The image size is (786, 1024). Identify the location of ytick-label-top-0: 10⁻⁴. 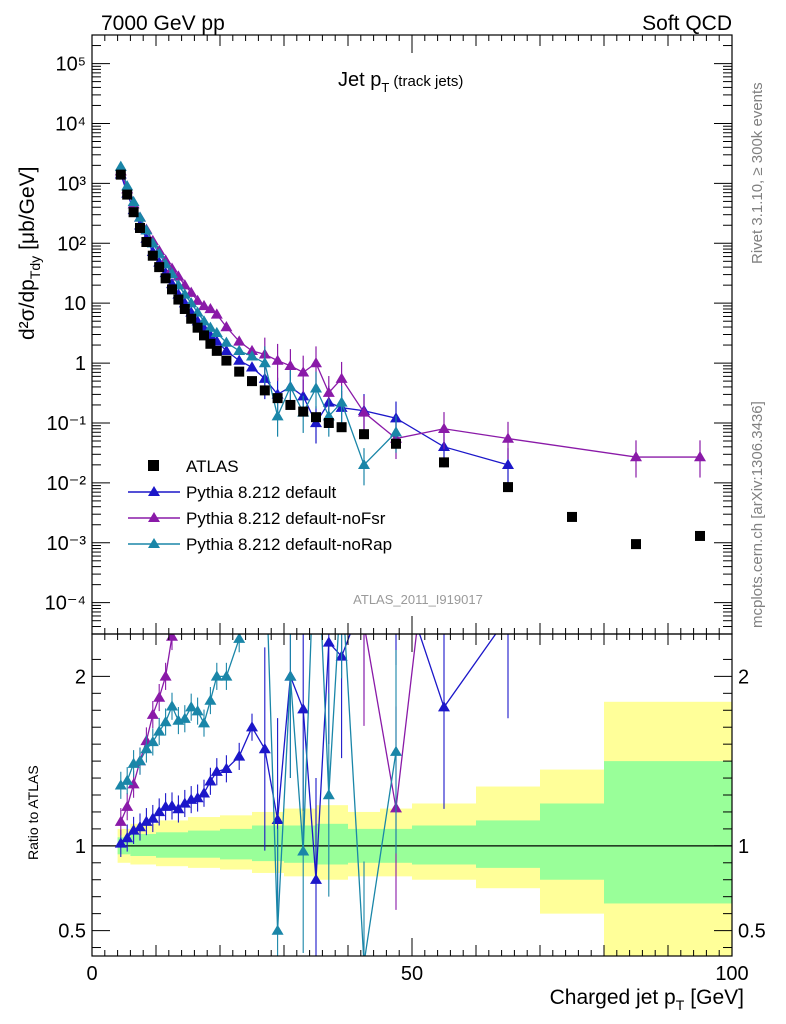
(65, 604).